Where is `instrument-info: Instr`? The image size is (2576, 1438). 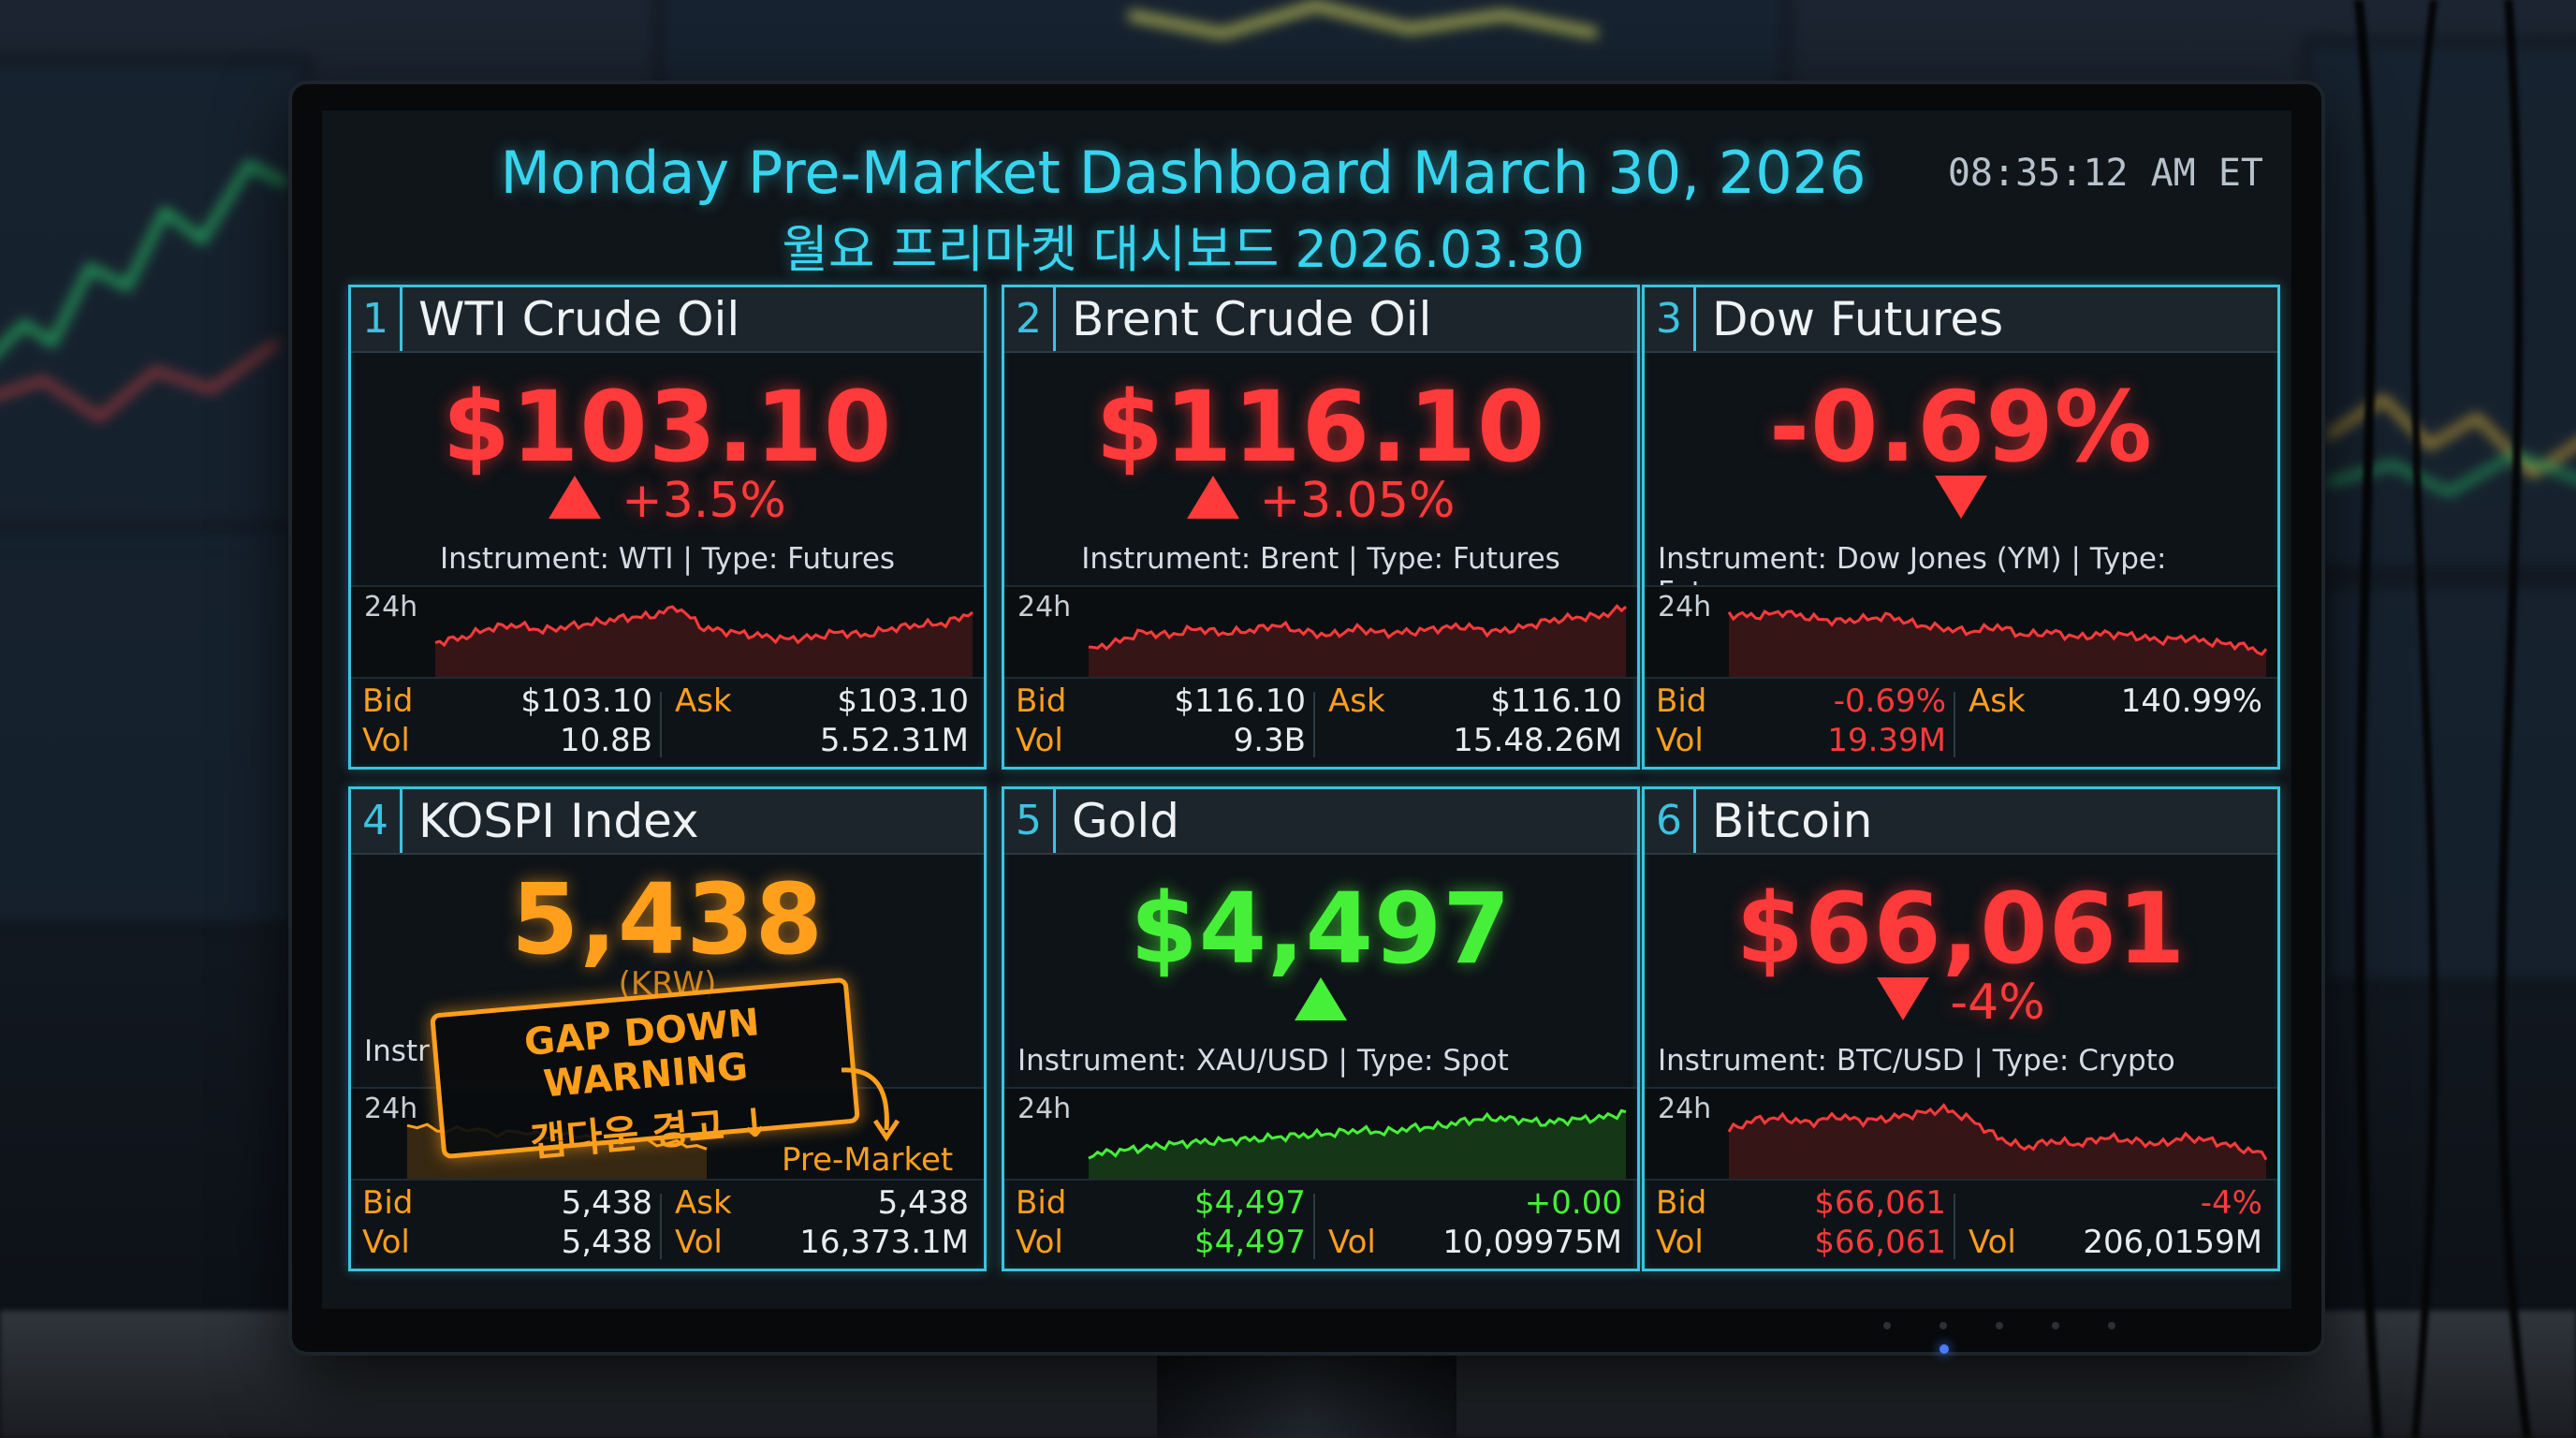 instrument-info: Instr is located at coordinates (397, 1051).